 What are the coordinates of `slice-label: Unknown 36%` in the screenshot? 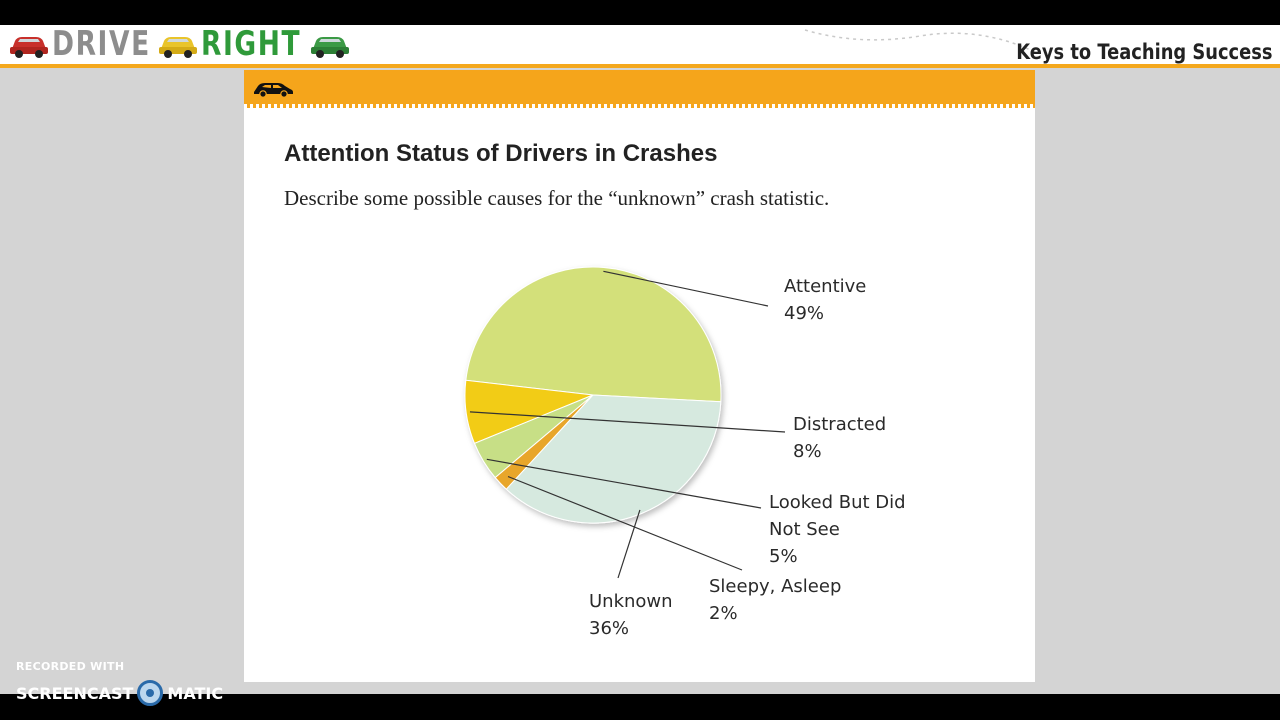 It's located at (631, 615).